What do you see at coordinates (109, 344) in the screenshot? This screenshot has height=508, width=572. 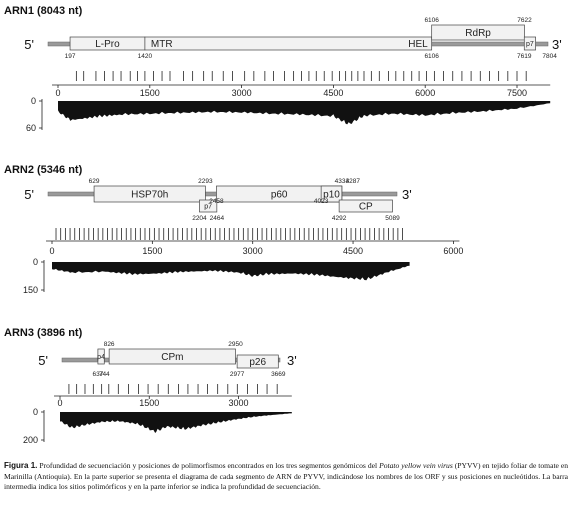 I see `position-label: 826` at bounding box center [109, 344].